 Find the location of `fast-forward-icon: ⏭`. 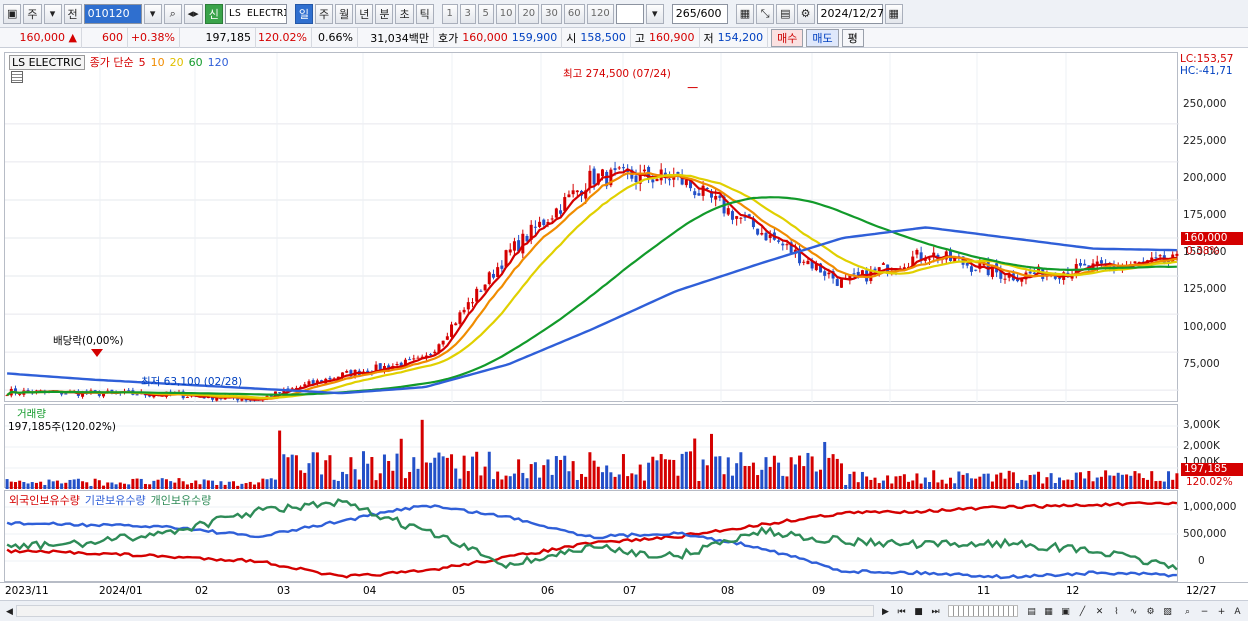

fast-forward-icon: ⏭ is located at coordinates (935, 611).